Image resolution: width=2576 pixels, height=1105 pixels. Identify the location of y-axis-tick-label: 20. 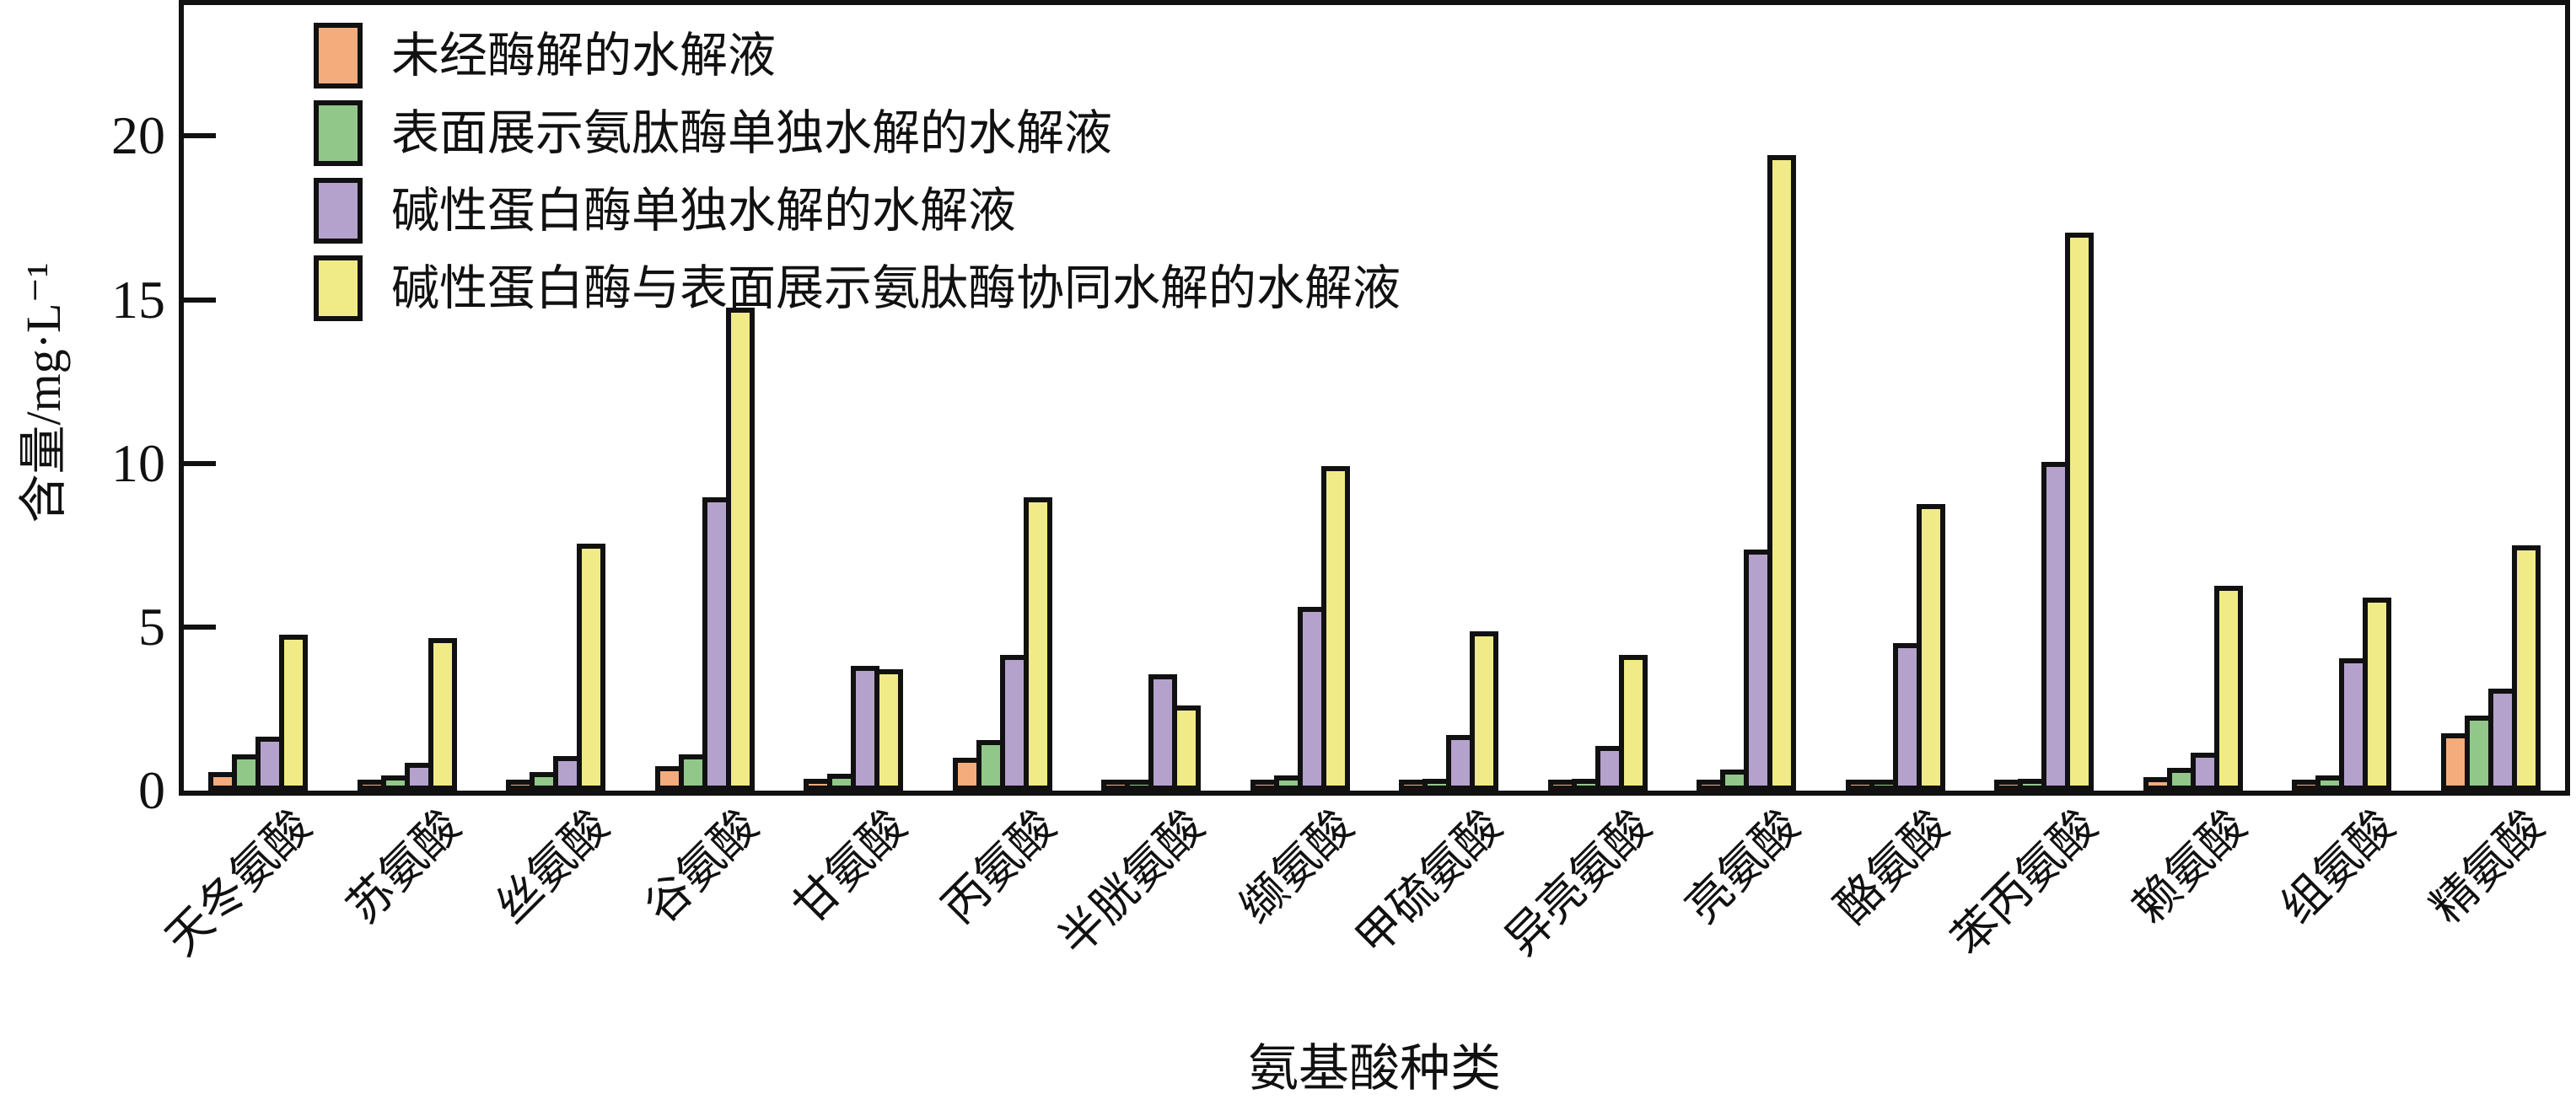
(138, 135).